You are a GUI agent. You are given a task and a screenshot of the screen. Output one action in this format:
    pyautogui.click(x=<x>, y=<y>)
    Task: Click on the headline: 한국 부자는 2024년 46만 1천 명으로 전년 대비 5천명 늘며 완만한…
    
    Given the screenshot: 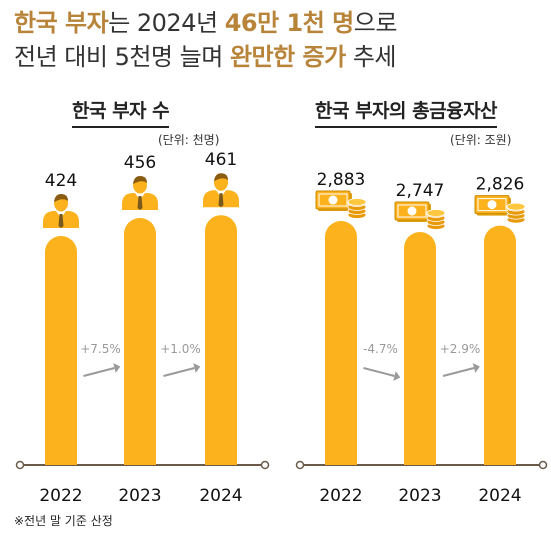 What is the action you would take?
    pyautogui.click(x=279, y=40)
    